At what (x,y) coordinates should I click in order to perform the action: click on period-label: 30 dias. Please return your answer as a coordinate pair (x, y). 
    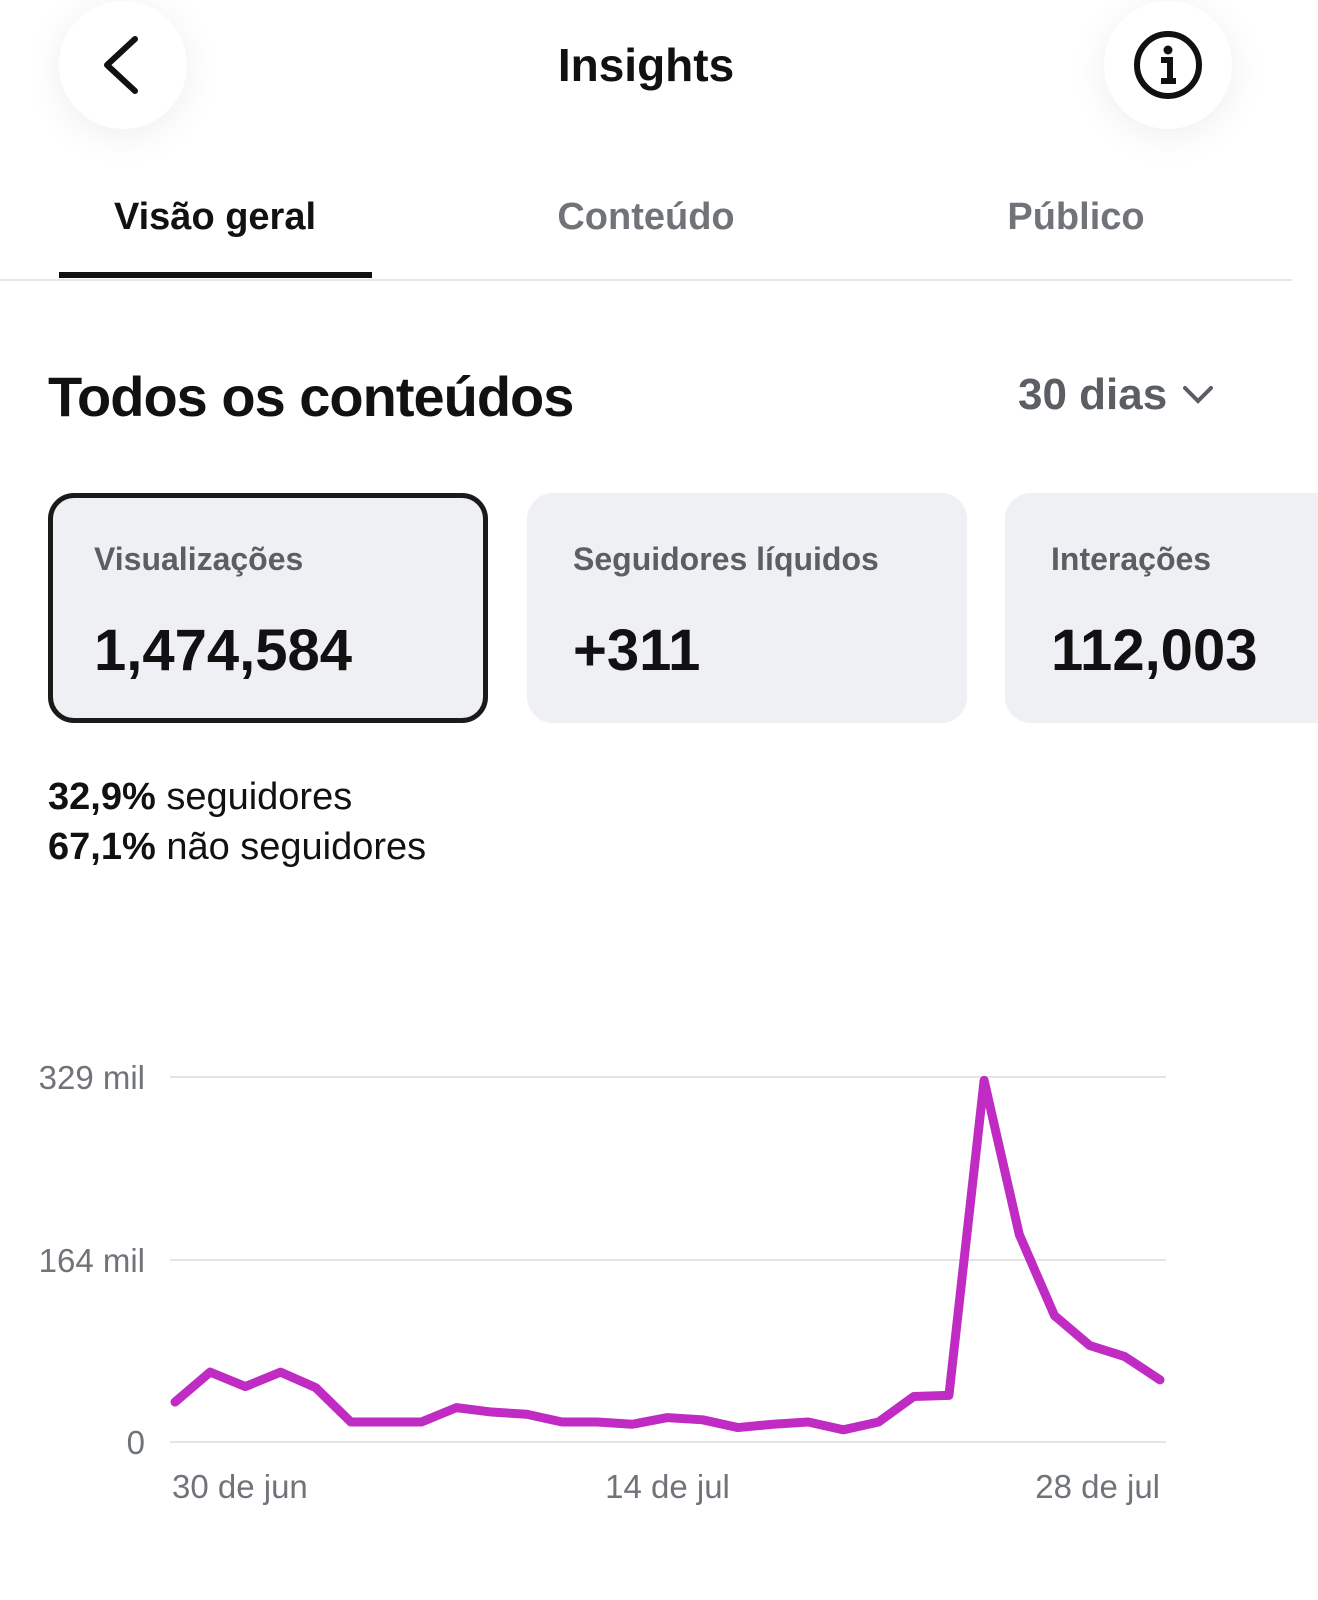
    Looking at the image, I should click on (1093, 394).